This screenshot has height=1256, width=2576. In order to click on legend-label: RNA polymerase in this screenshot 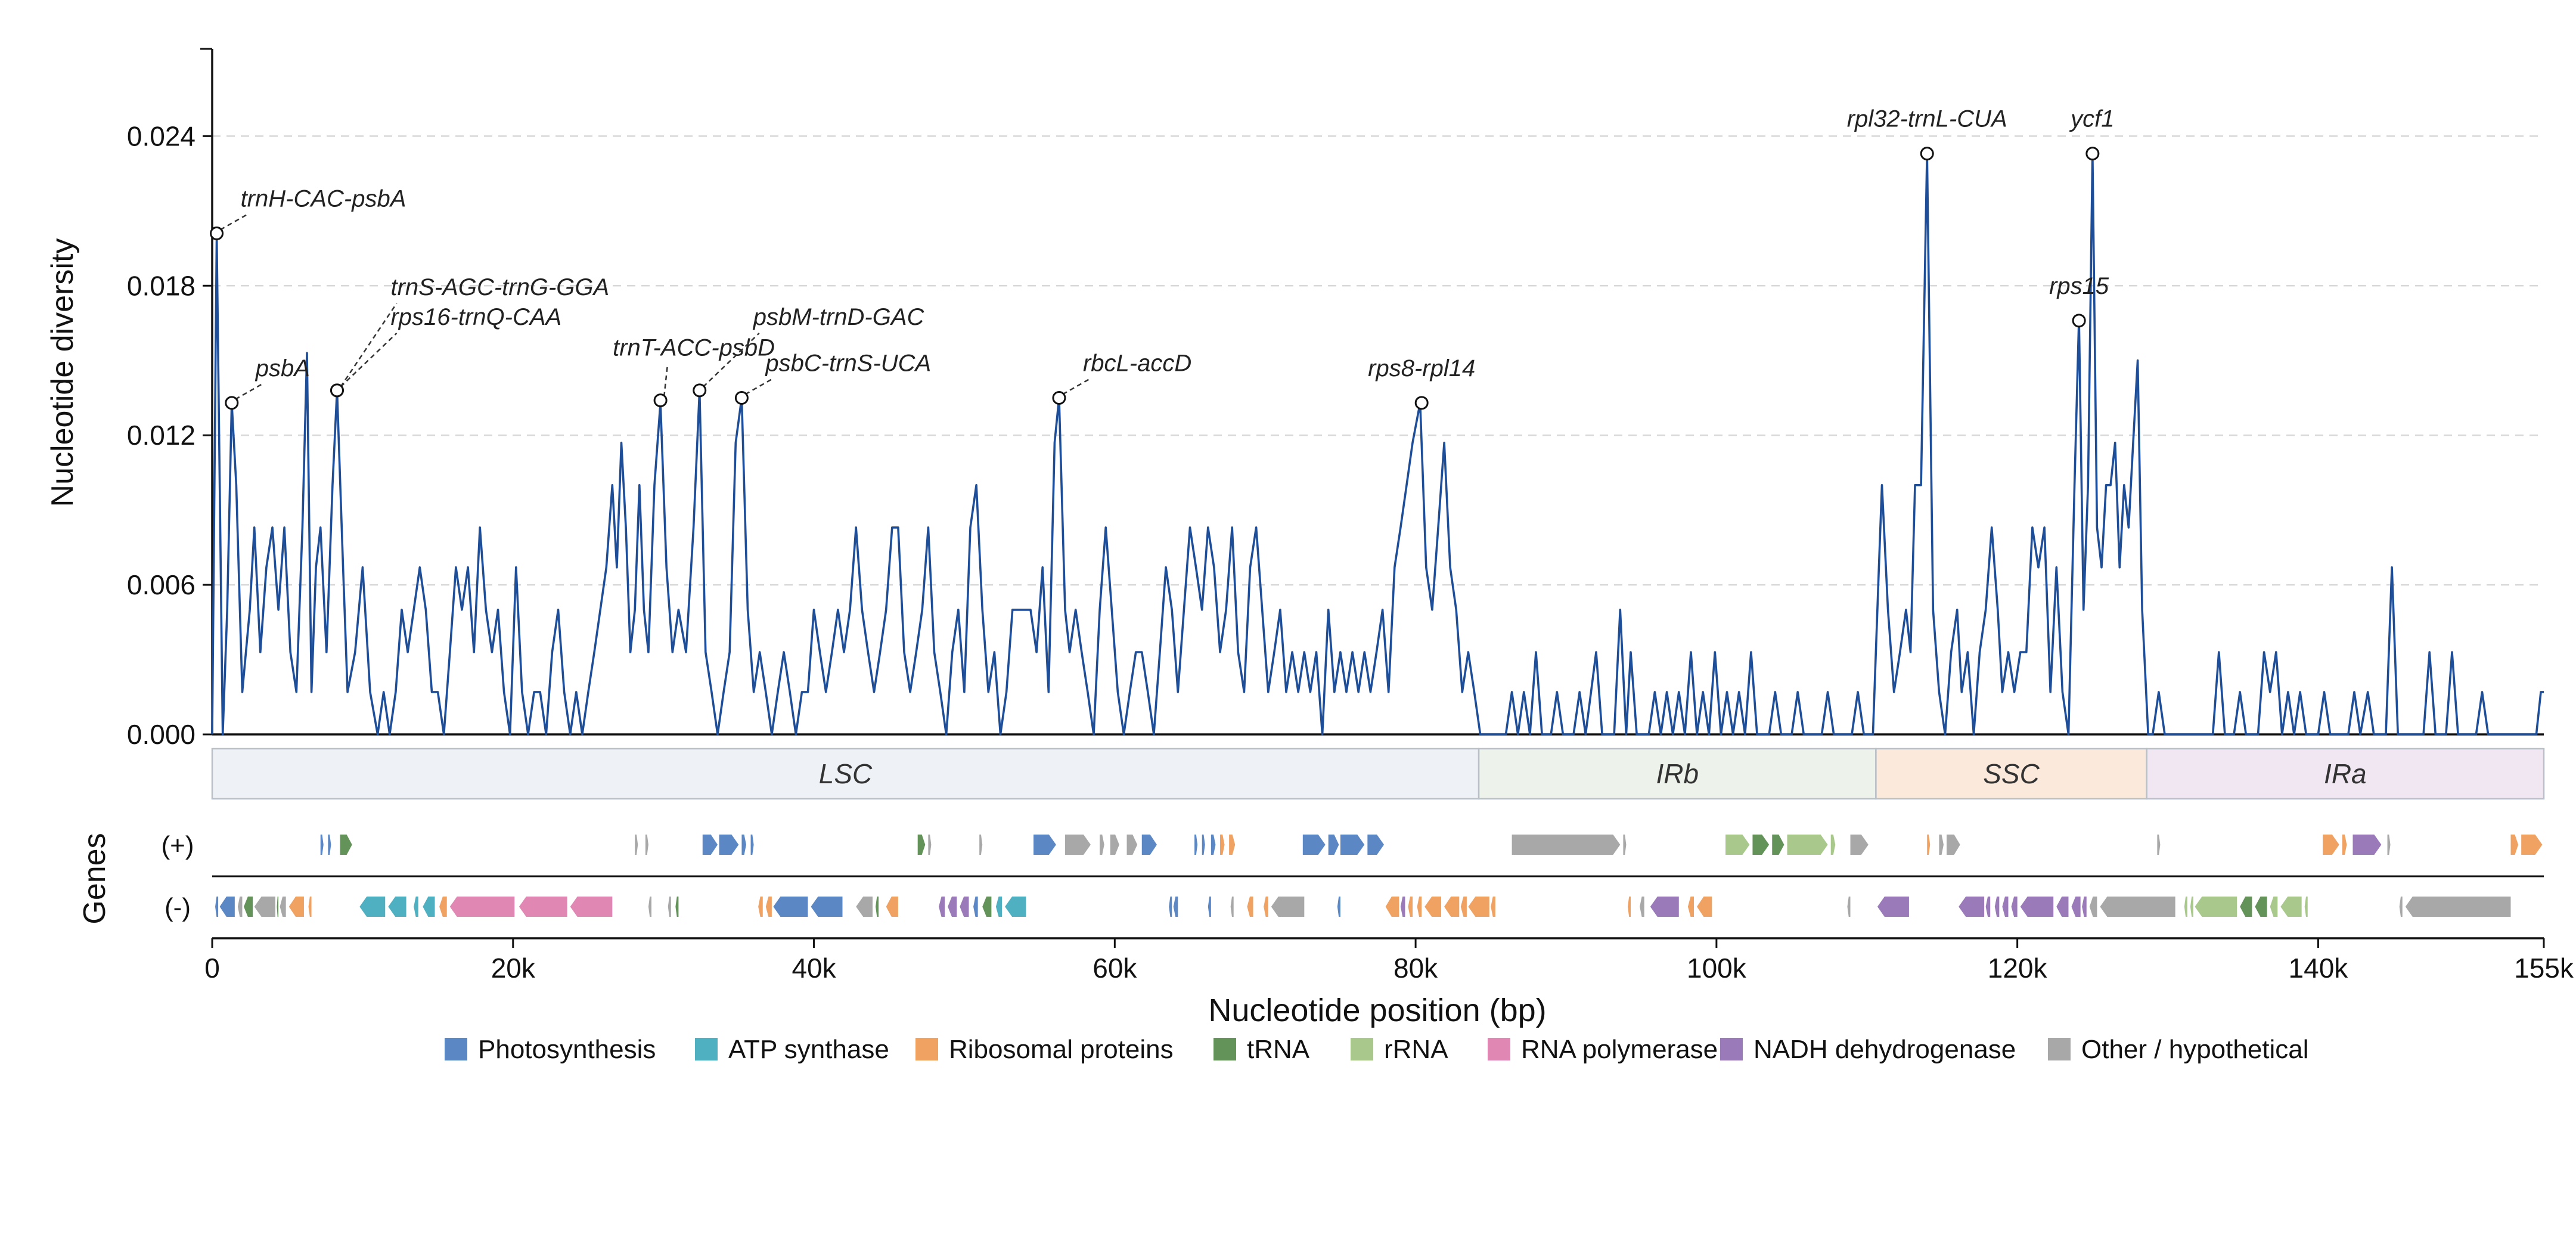, I will do `click(1620, 1049)`.